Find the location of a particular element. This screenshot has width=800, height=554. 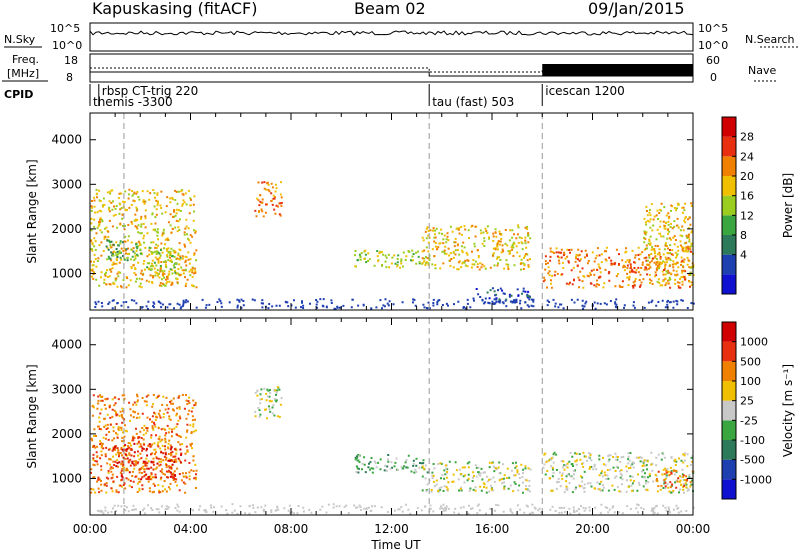

x-tick-label: 04:00 is located at coordinates (190, 529).